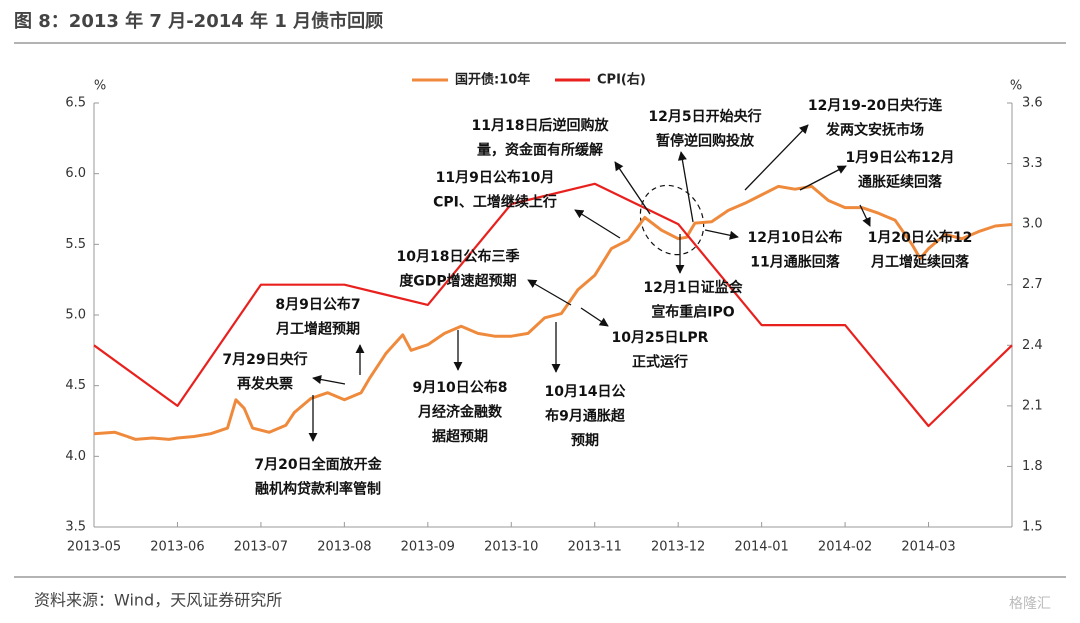  What do you see at coordinates (900, 182) in the screenshot?
I see `annotation-text: 通胀延续回落` at bounding box center [900, 182].